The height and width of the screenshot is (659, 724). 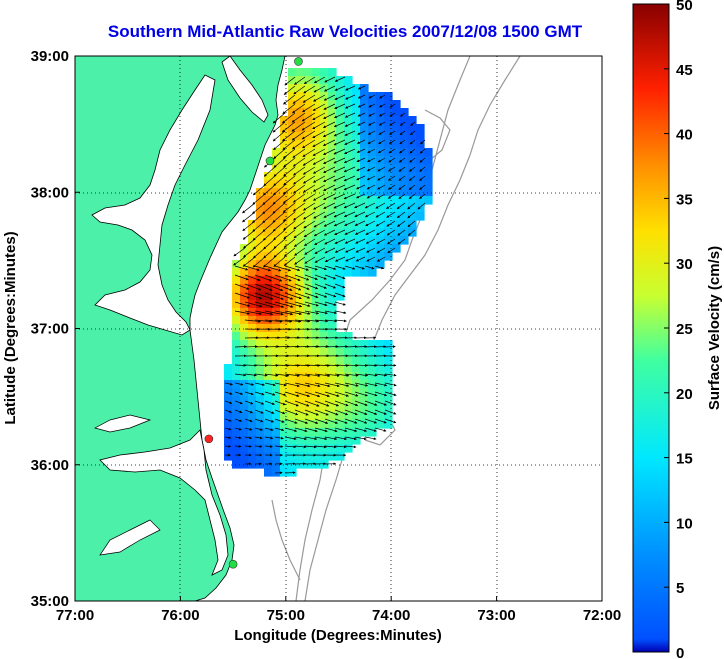 I want to click on x-tick-label: 73:00, so click(x=496, y=615).